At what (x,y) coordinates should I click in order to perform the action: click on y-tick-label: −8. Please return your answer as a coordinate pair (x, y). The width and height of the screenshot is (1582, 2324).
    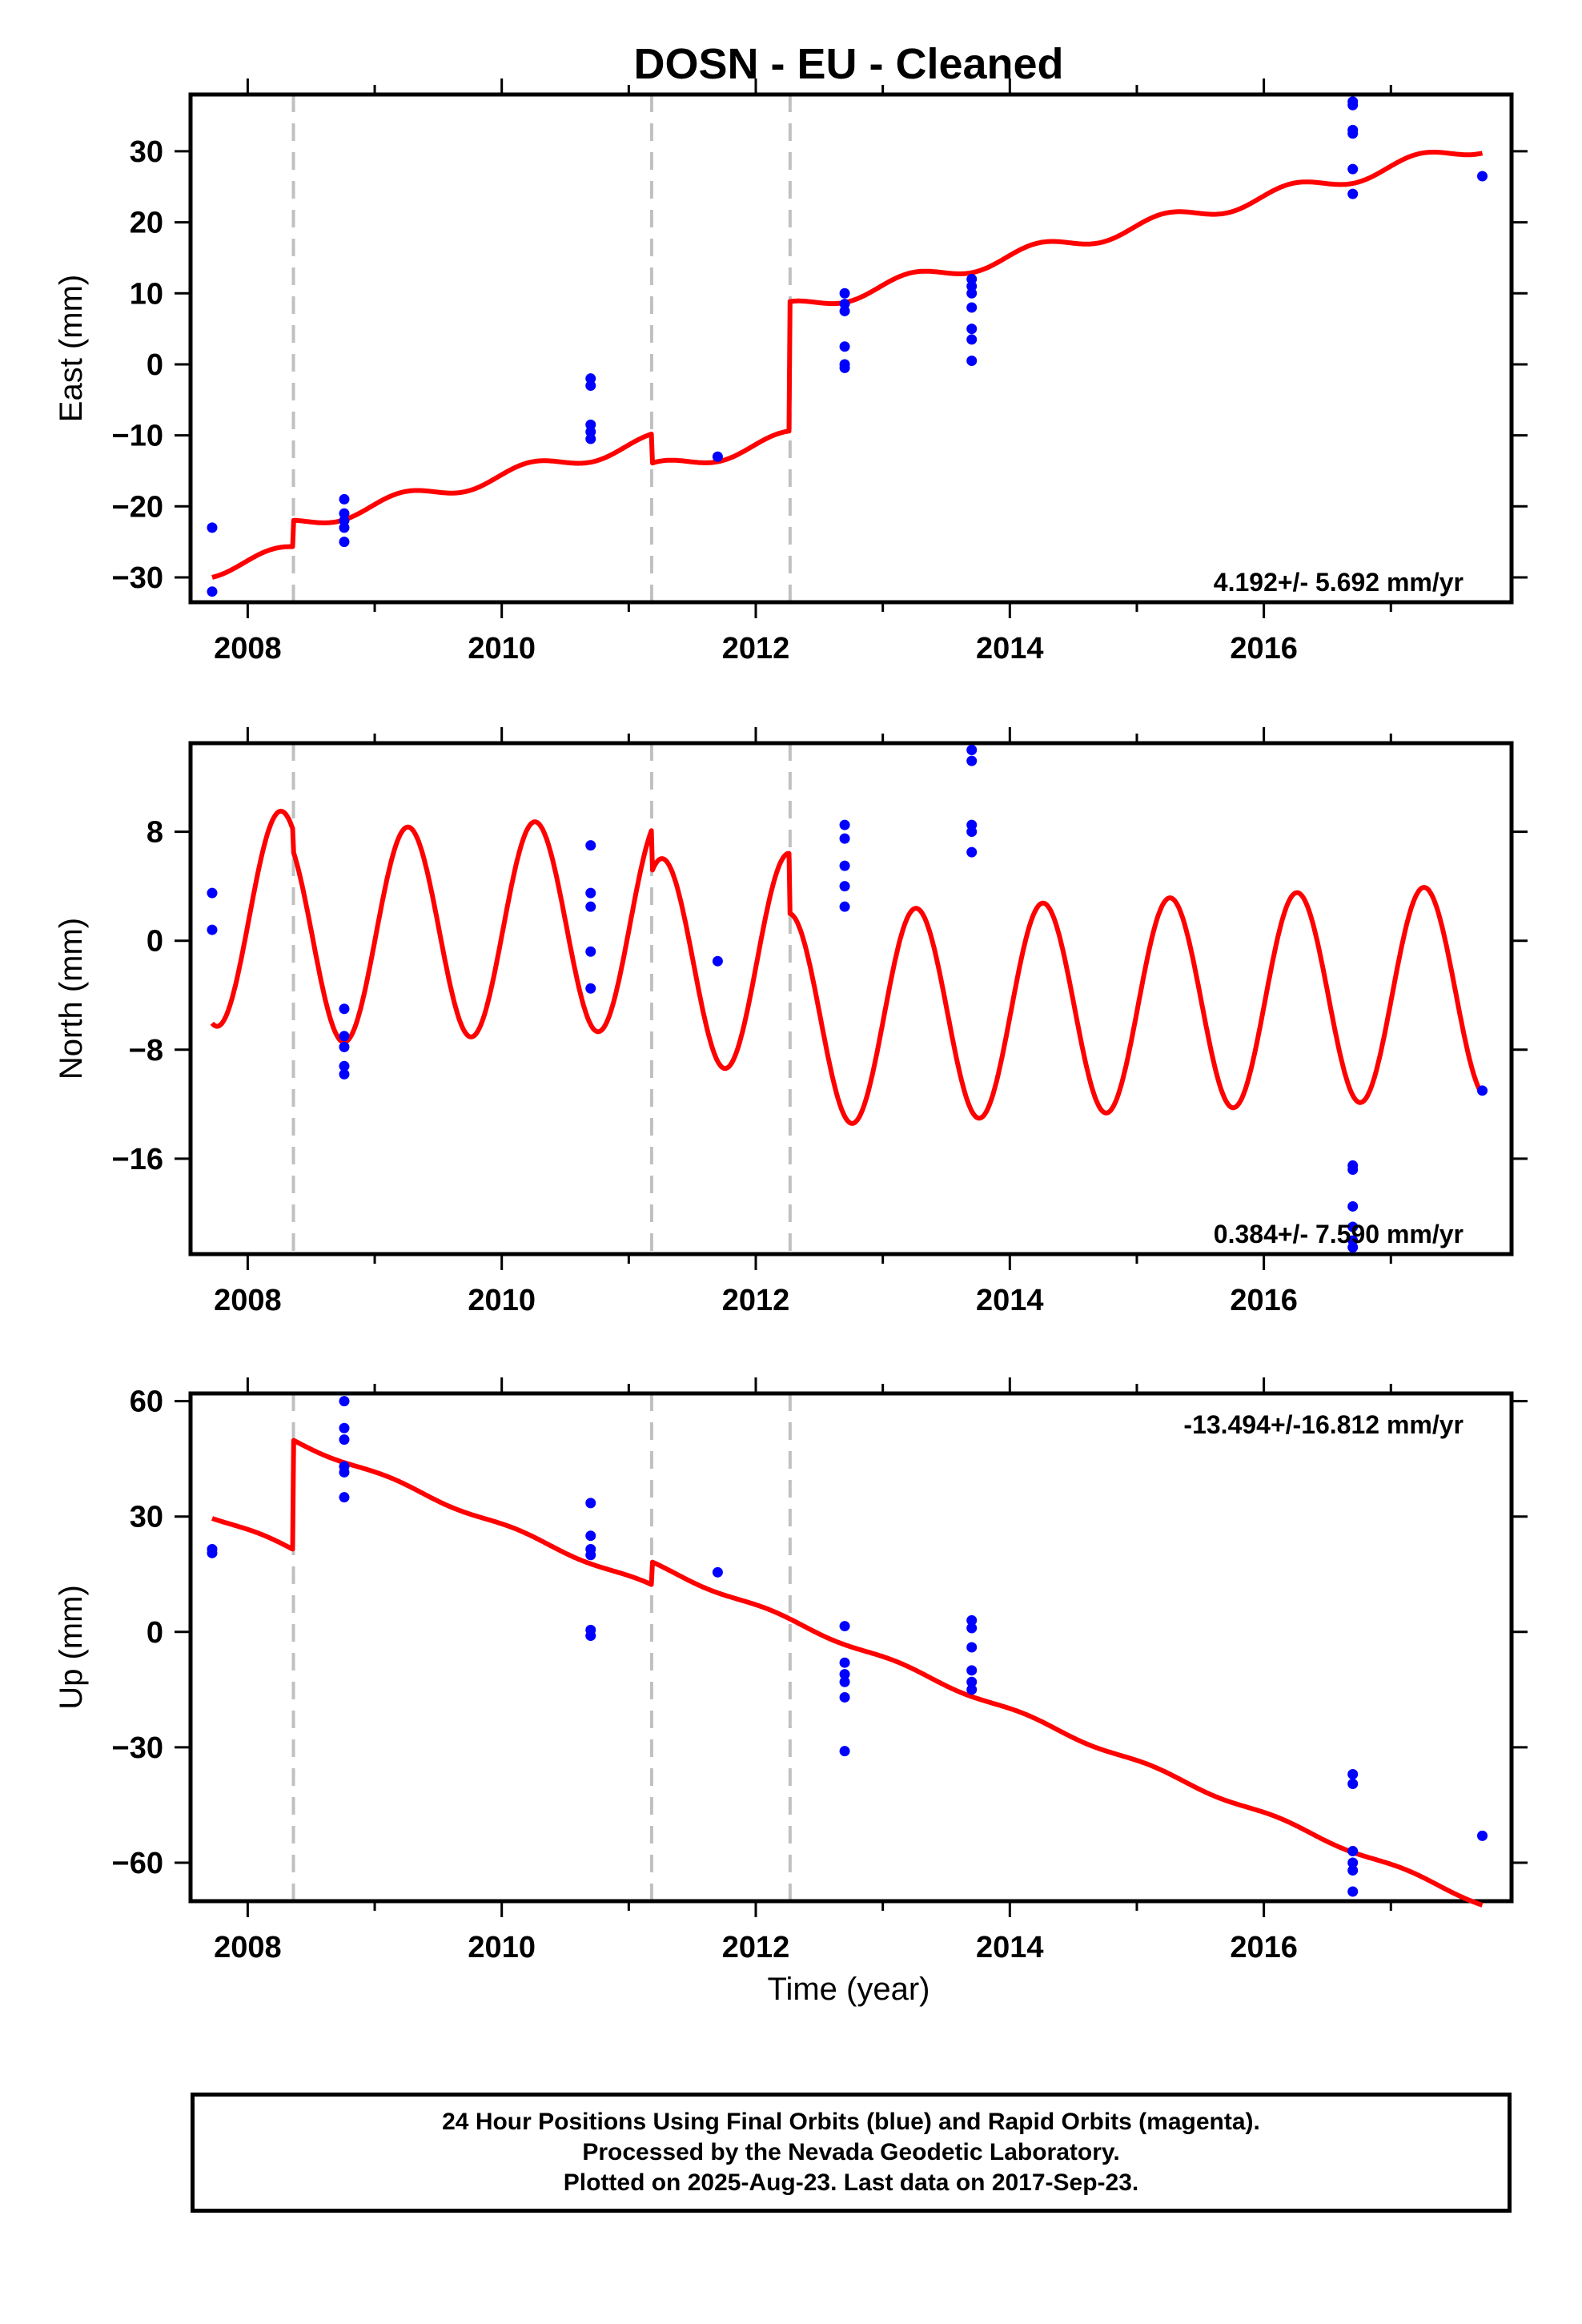
    Looking at the image, I should click on (146, 1051).